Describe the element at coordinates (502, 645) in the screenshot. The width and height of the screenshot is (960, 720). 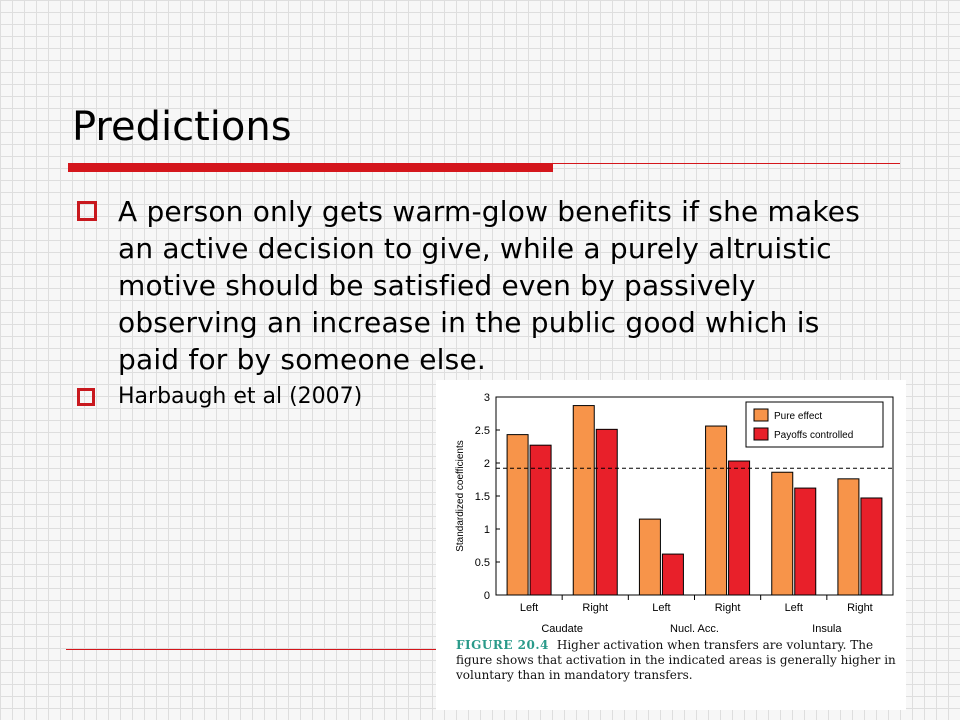
I see `caption-label: FIGURE 20.4` at that location.